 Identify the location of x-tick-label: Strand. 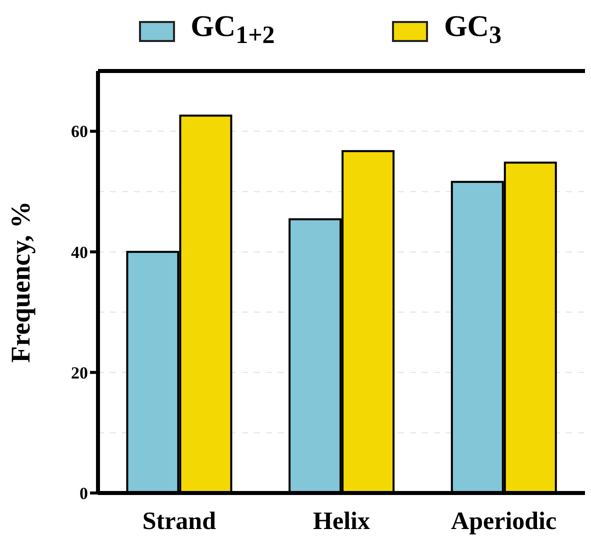
(179, 521).